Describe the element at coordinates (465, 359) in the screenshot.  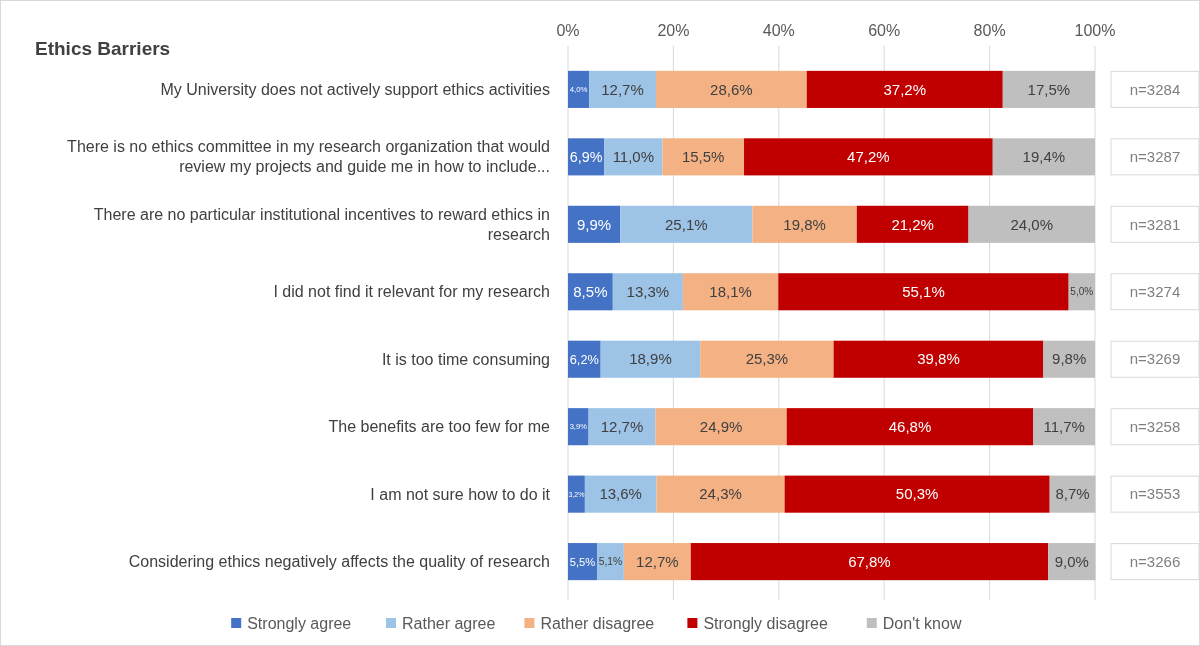
I see `y-tick-label: It is too time consuming` at that location.